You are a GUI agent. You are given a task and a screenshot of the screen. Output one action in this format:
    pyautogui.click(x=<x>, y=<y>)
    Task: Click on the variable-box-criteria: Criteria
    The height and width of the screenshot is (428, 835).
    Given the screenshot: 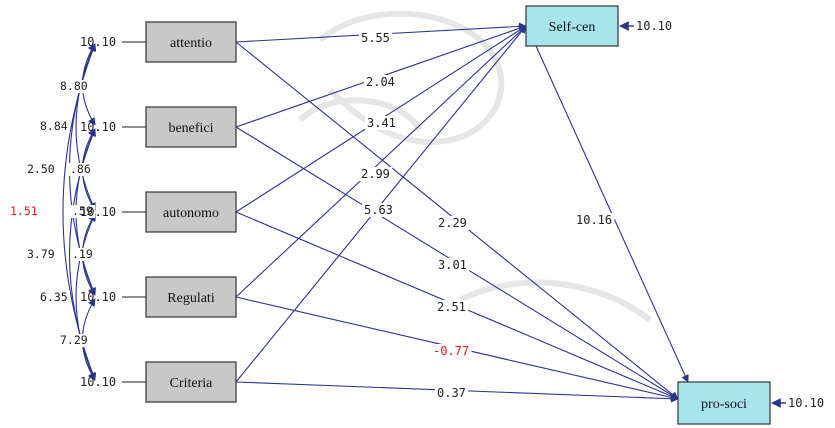 What is the action you would take?
    pyautogui.click(x=191, y=382)
    